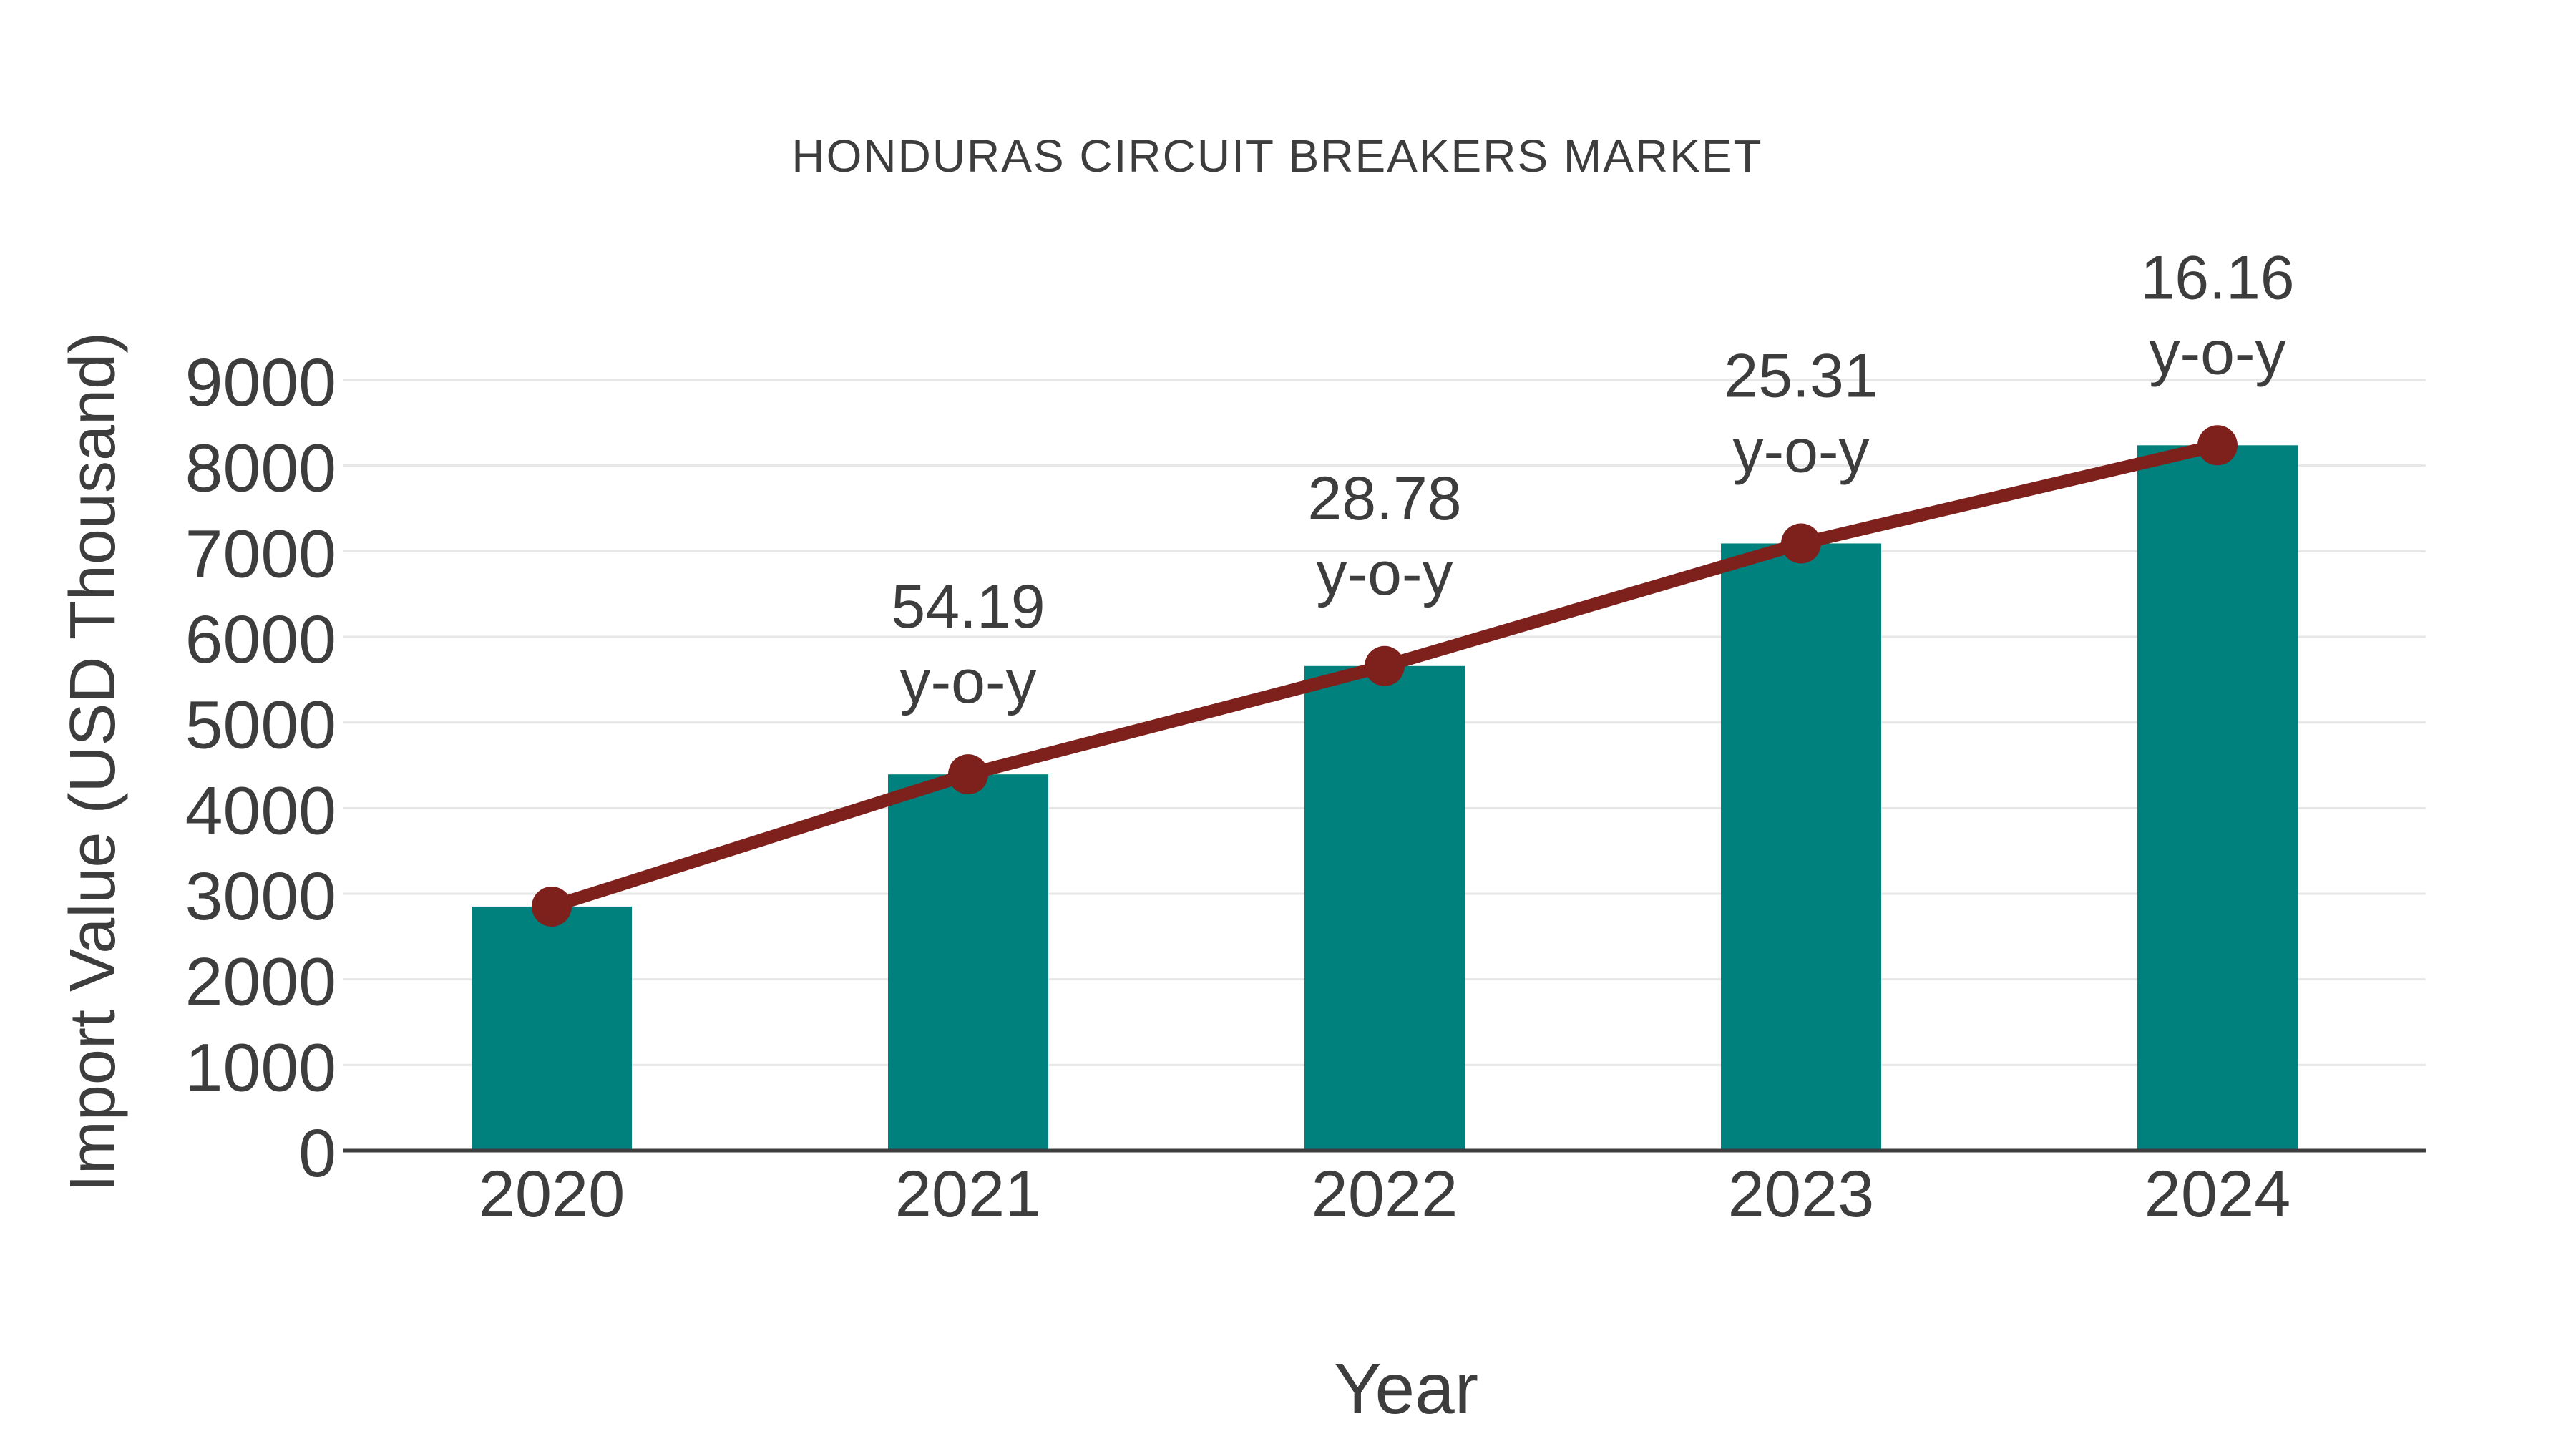 Image resolution: width=2576 pixels, height=1449 pixels. What do you see at coordinates (317, 1153) in the screenshot?
I see `y-tick-label: 0` at bounding box center [317, 1153].